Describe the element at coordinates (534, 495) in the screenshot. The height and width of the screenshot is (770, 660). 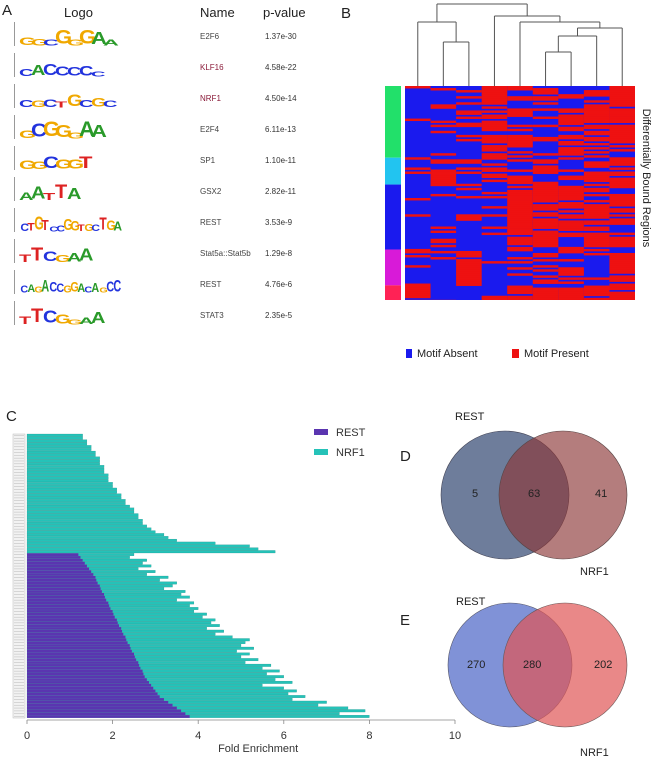
I see `venn-d` at that location.